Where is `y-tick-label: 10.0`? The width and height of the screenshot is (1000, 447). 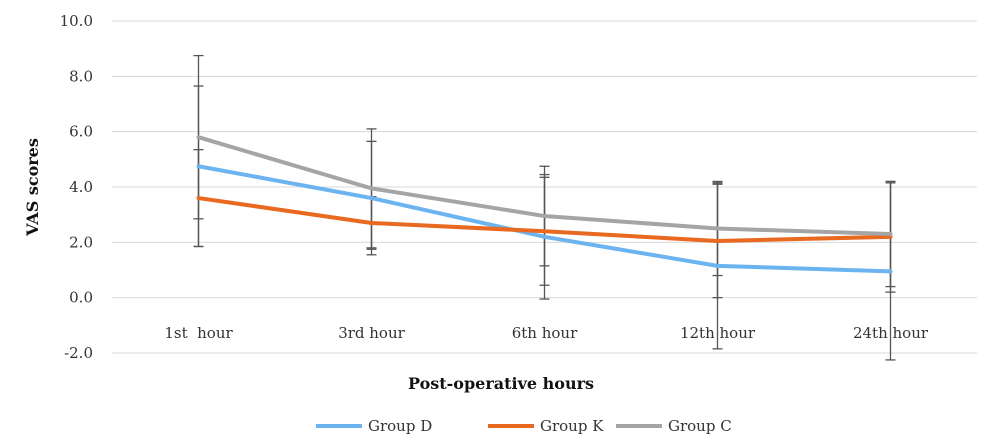
y-tick-label: 10.0 is located at coordinates (76, 21).